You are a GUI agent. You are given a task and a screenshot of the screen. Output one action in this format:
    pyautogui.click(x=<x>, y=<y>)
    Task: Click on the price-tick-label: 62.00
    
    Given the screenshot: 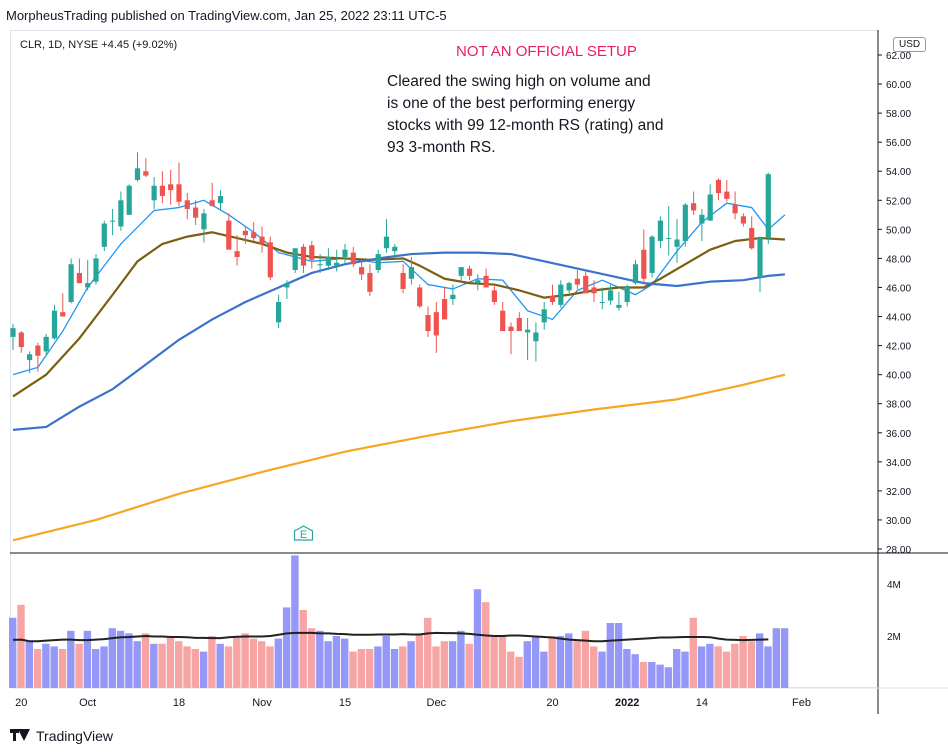 What is the action you would take?
    pyautogui.click(x=898, y=56)
    